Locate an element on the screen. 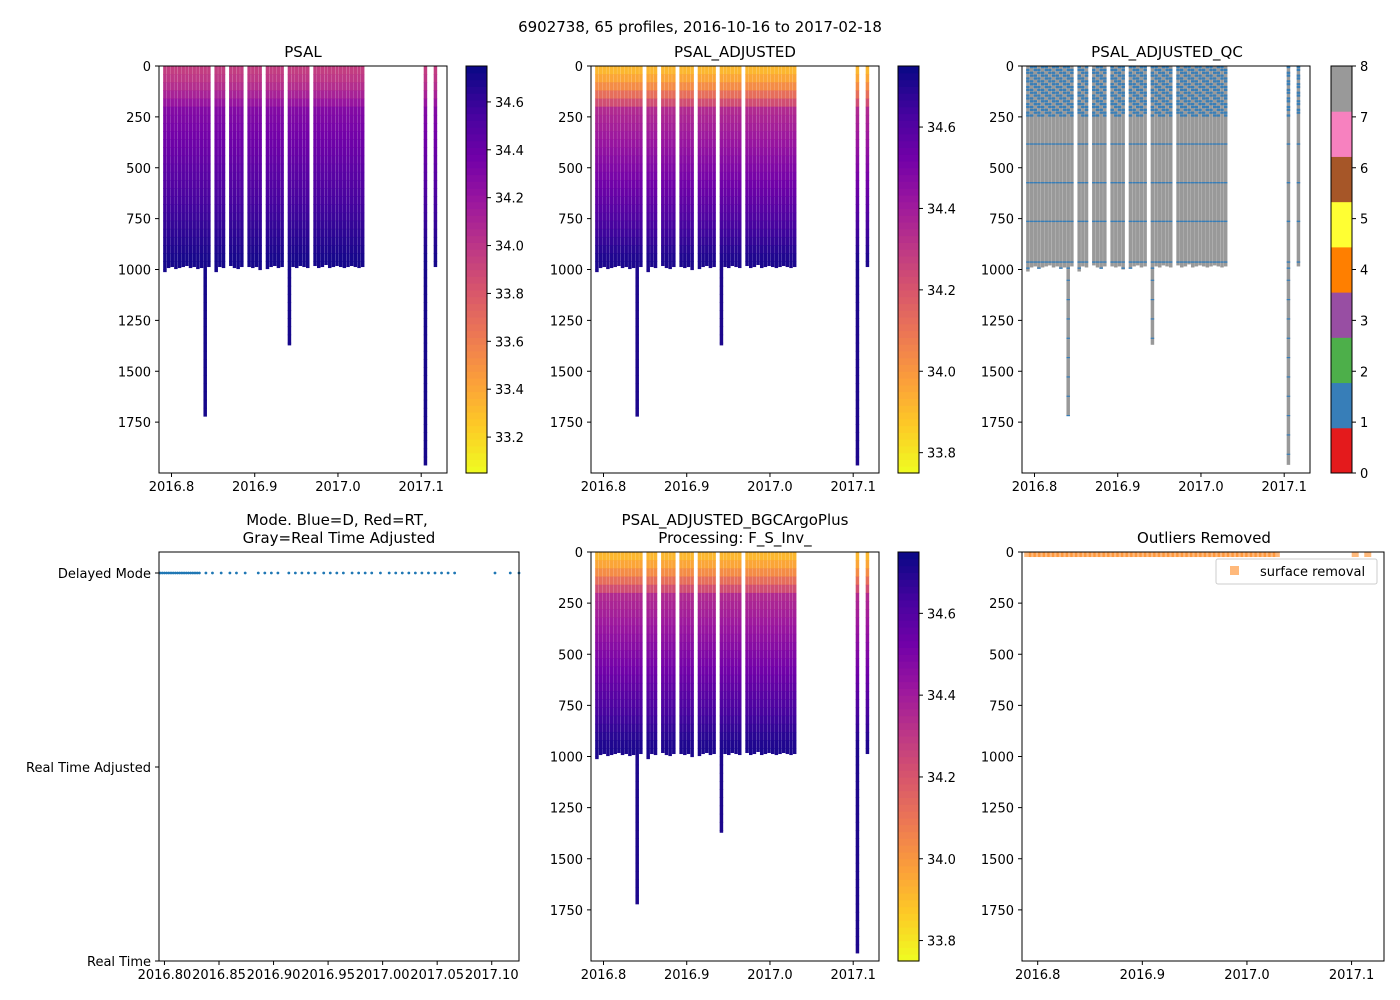 The image size is (1400, 1000). delayed-mode-point is located at coordinates (265, 573).